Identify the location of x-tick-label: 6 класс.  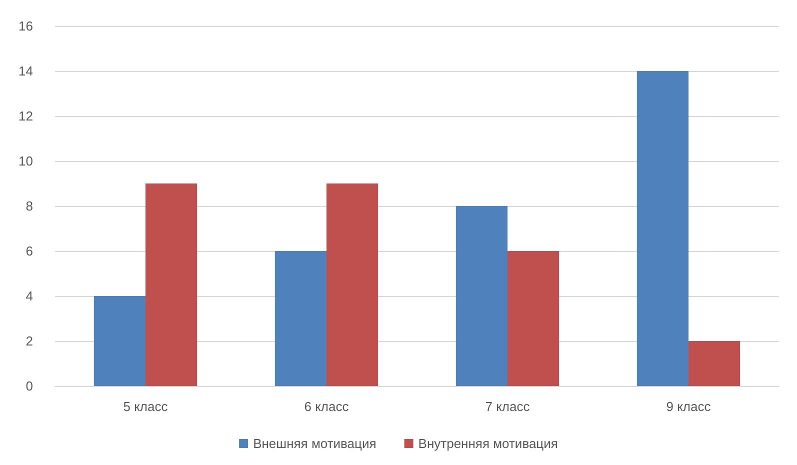
(327, 406).